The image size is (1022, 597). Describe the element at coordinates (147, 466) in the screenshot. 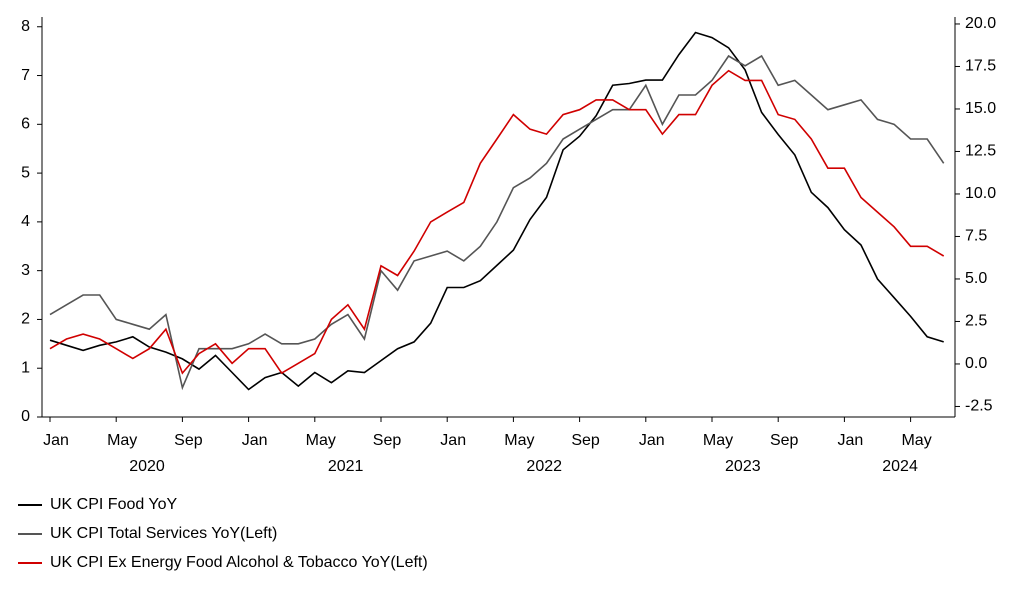

I see `year-label: 2020` at that location.